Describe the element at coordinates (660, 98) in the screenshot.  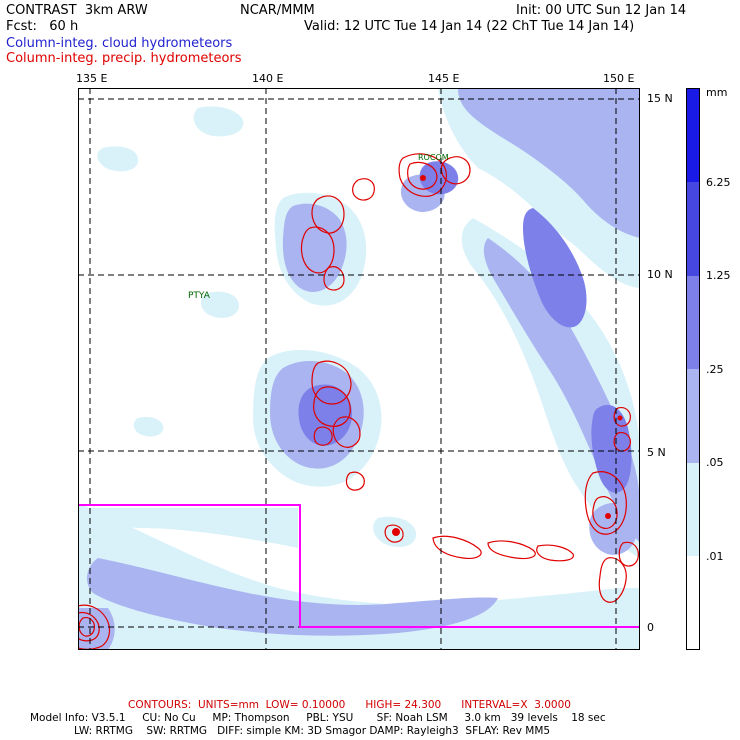
I see `lat-label-15n: 15 N` at that location.